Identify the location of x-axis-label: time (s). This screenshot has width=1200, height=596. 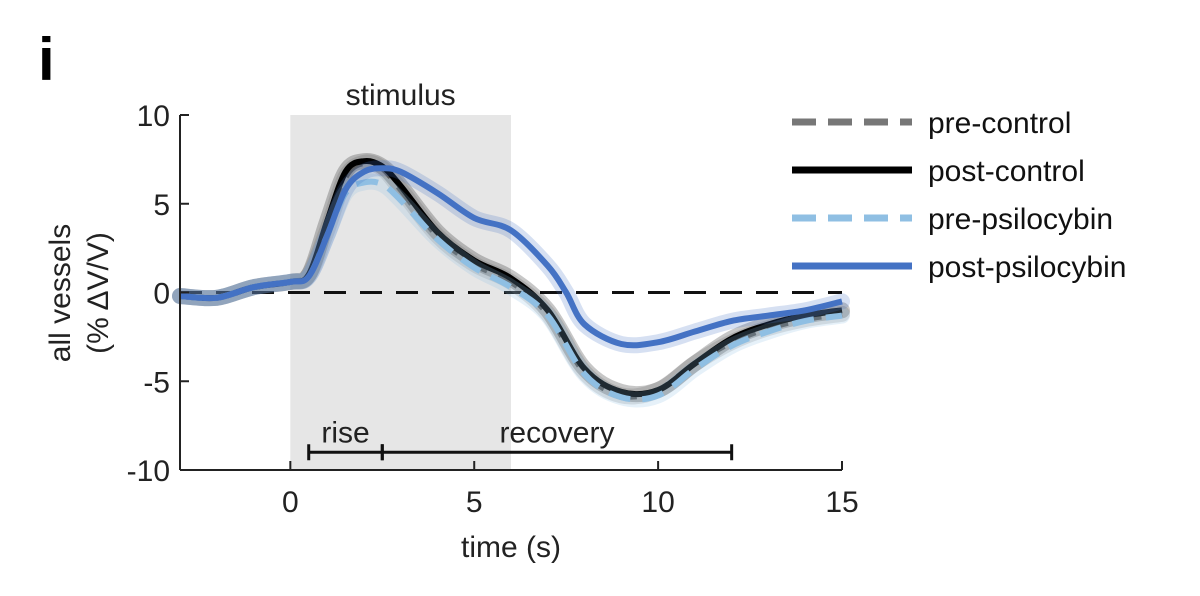
(511, 547).